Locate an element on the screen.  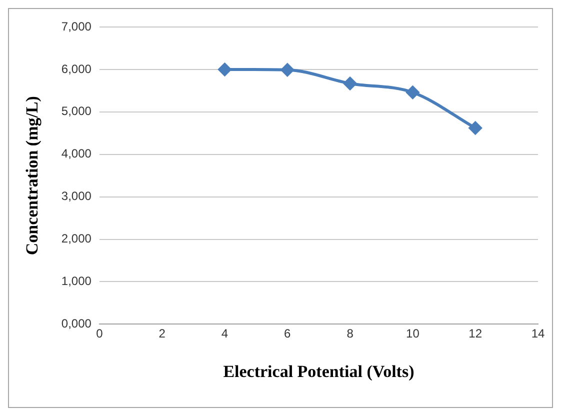
x-tick-label: 8 is located at coordinates (350, 333).